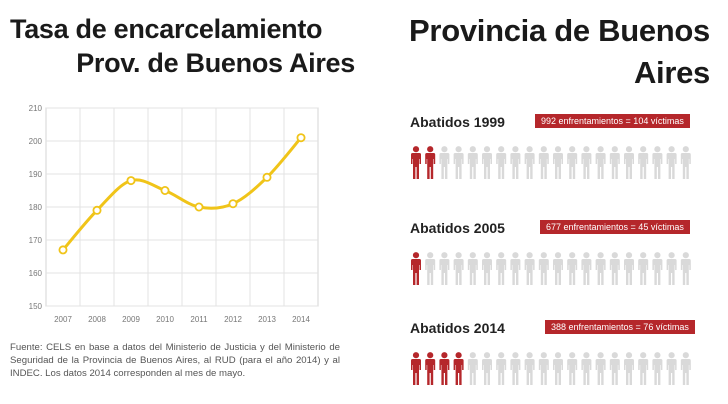 The height and width of the screenshot is (404, 728). Describe the element at coordinates (612, 121) in the screenshot. I see `abatidos-badge: 992 enfrentamientos = 104 víctimas` at that location.